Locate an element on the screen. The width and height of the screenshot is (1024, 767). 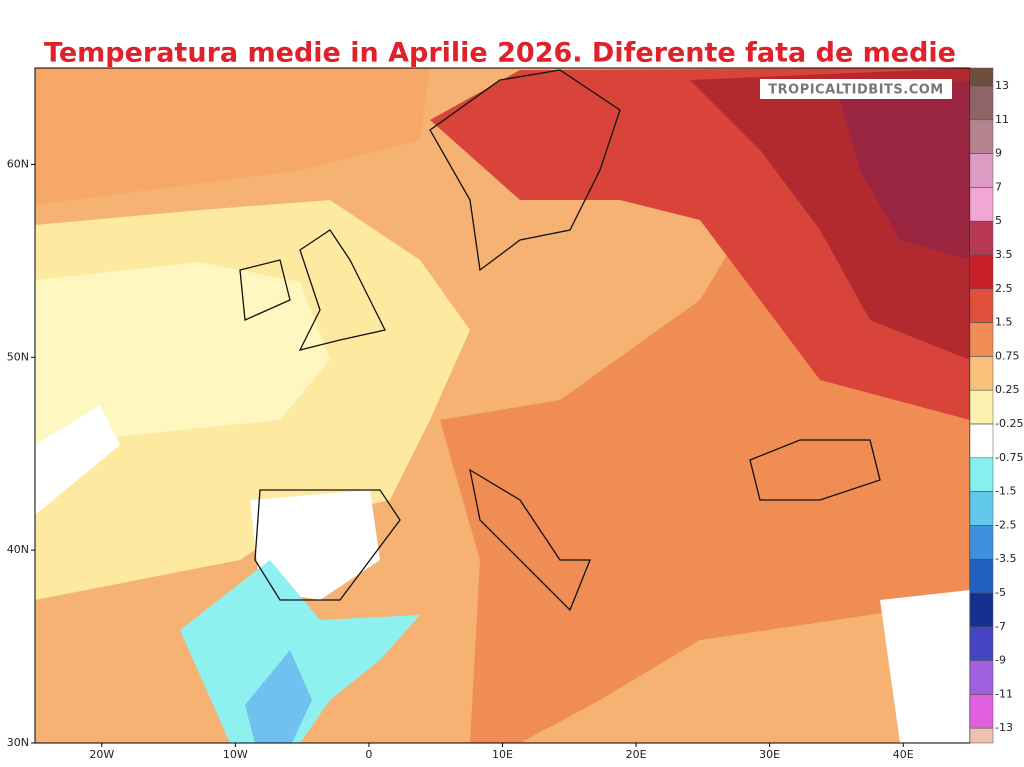
colorbar-label: -3.5 is located at coordinates (1005, 558).